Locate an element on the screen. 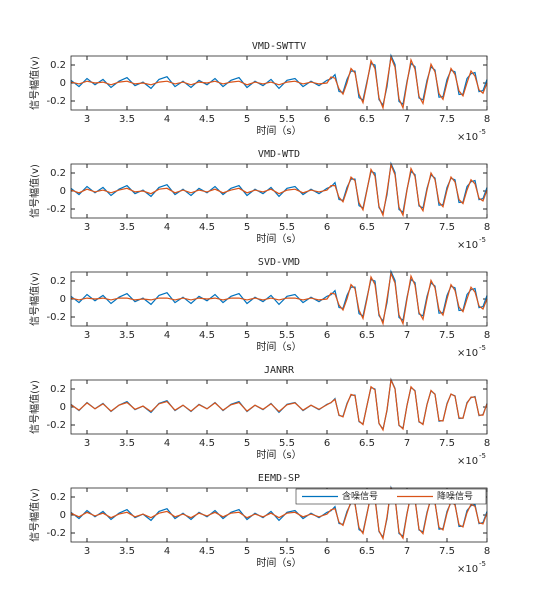 This screenshot has width=538, height=603. subplot-title: SVD-VMD is located at coordinates (279, 262).